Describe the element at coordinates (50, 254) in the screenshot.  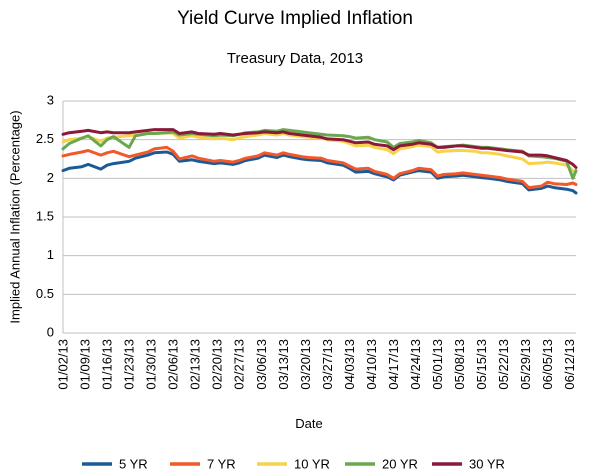
I see `y-tick-label: 1` at that location.